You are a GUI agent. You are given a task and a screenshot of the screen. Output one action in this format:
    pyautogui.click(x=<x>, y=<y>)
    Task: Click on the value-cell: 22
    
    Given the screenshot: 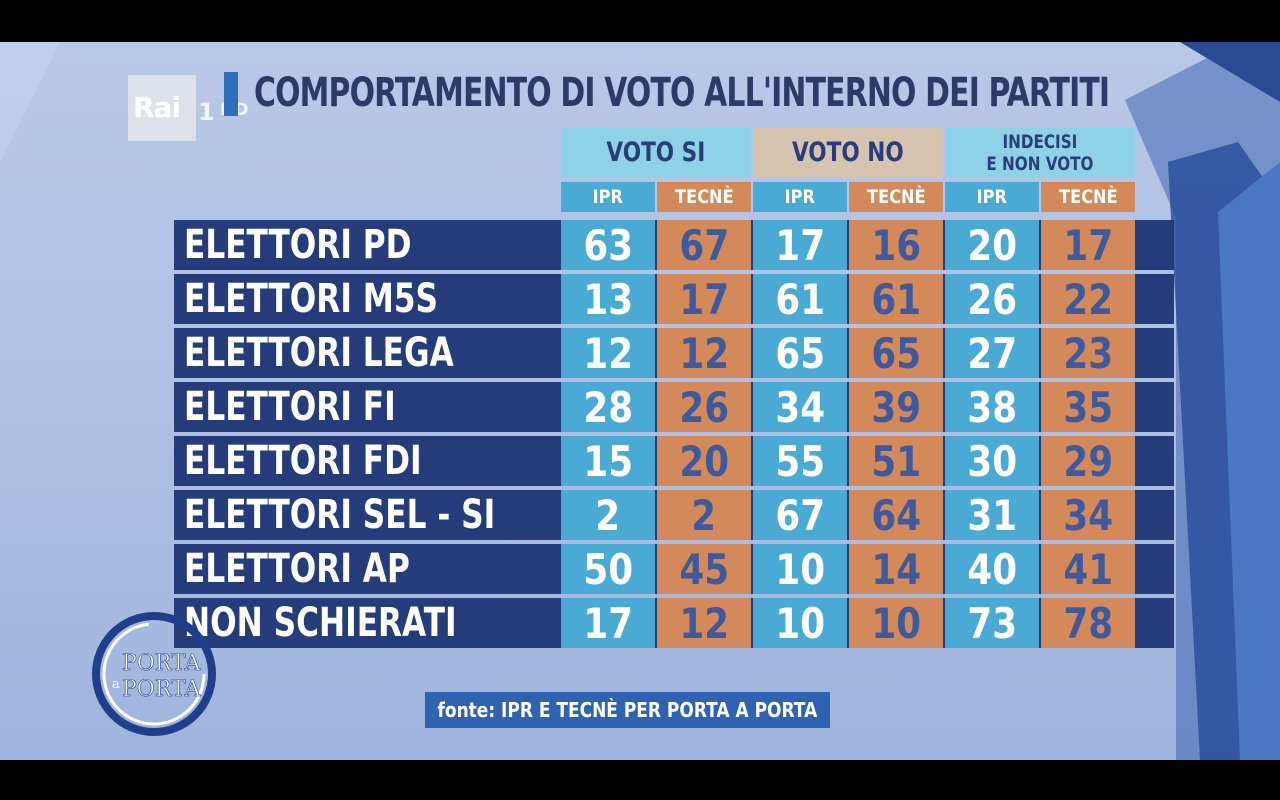 What is the action you would take?
    pyautogui.click(x=1088, y=299)
    